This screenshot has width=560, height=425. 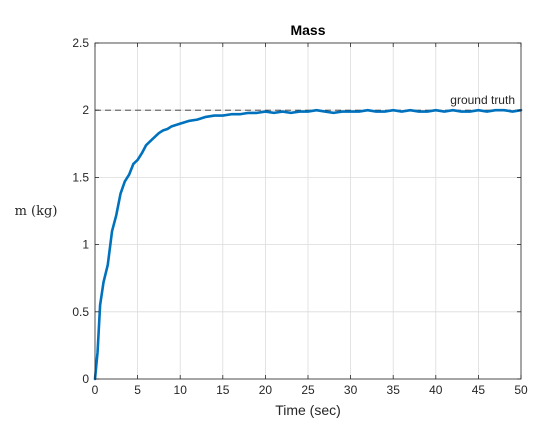 What do you see at coordinates (308, 410) in the screenshot?
I see `x-axis-label: Time (sec)` at bounding box center [308, 410].